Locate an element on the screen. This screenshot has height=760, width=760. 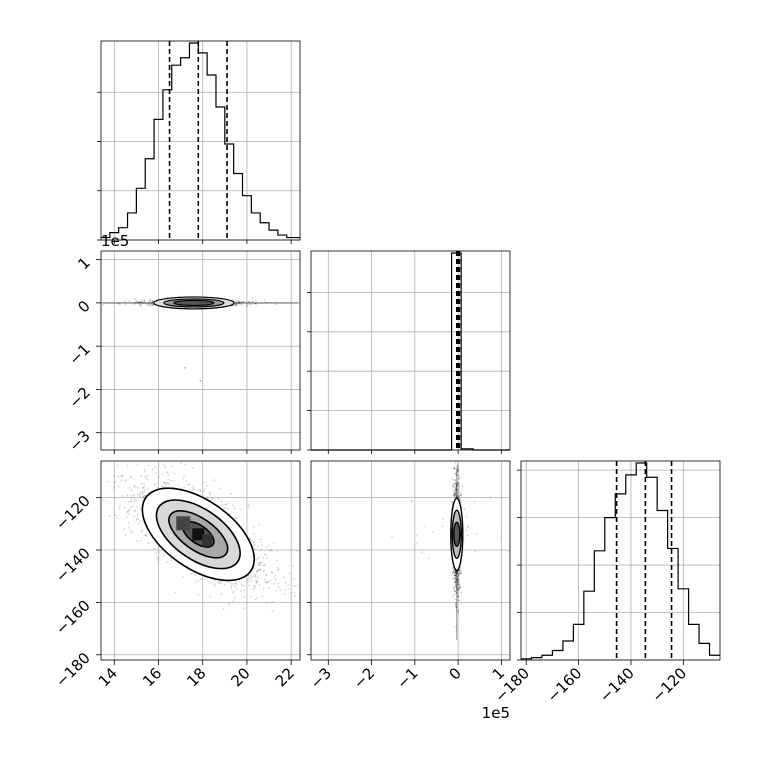
histogram-0-steps is located at coordinates (200, 140).